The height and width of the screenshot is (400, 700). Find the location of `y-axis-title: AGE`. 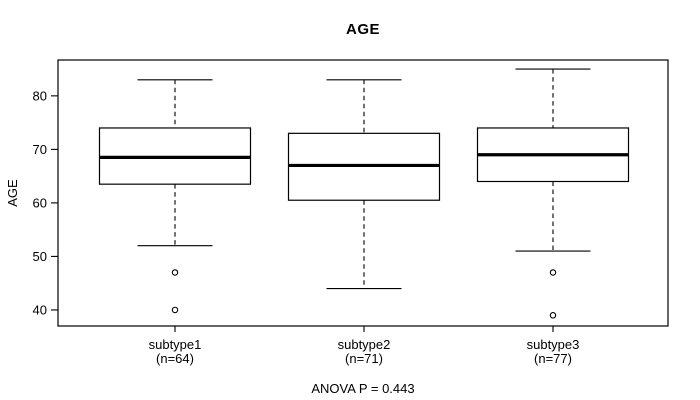

y-axis-title: AGE is located at coordinates (12, 193).